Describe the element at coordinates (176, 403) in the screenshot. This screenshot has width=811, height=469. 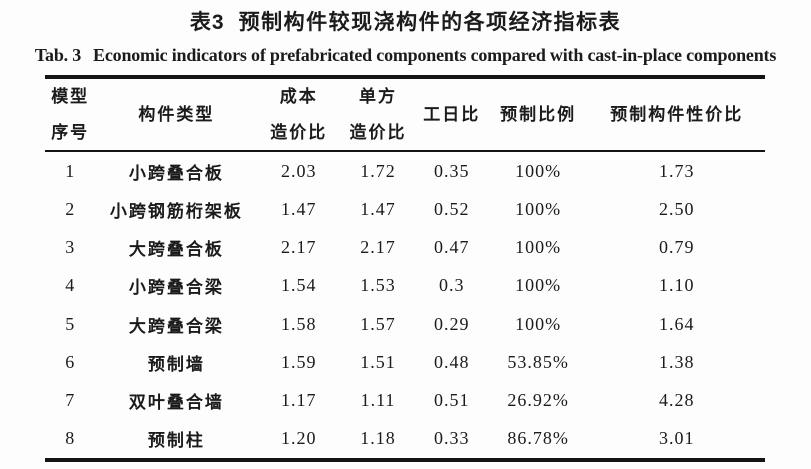
I see `cell-component-type: 双叶叠合墙` at that location.